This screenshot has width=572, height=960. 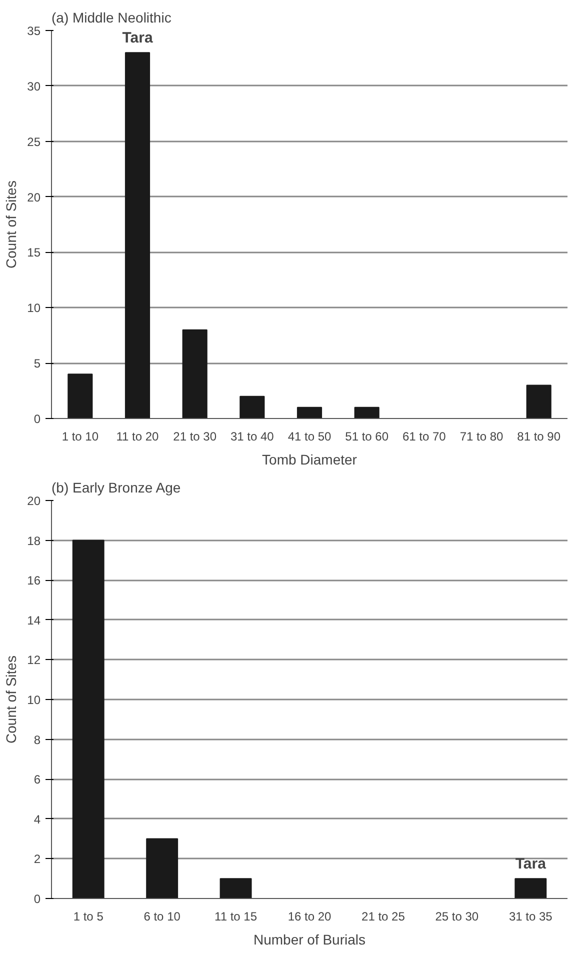 What do you see at coordinates (34, 253) in the screenshot?
I see `y-tick-label: 15` at bounding box center [34, 253].